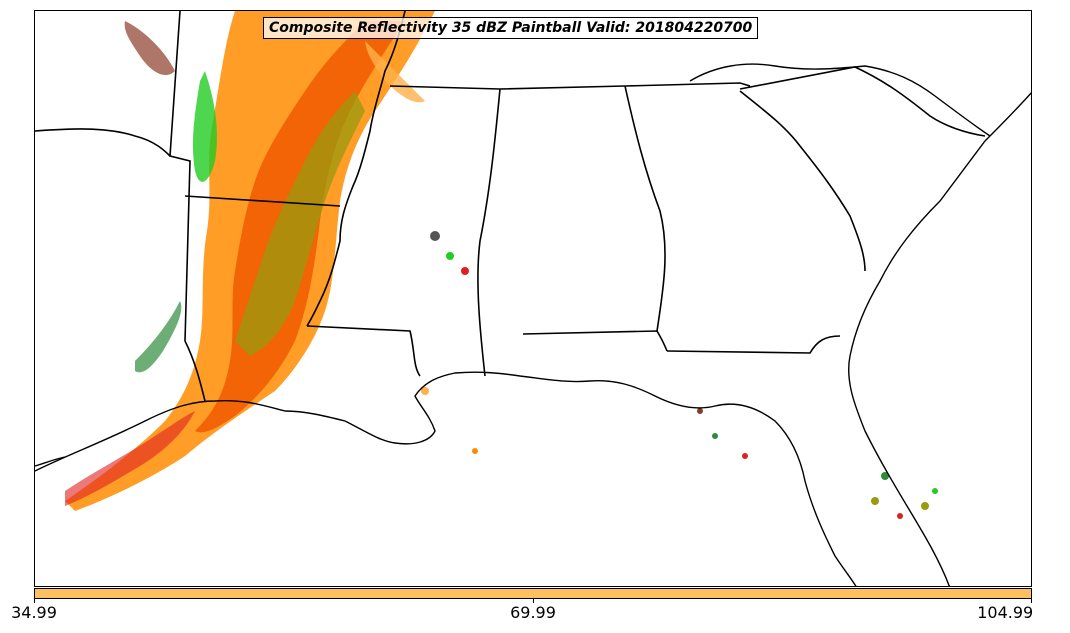 Image resolution: width=1070 pixels, height=633 pixels. What do you see at coordinates (103, 142) in the screenshot?
I see `state-border-arkansas-north` at bounding box center [103, 142].